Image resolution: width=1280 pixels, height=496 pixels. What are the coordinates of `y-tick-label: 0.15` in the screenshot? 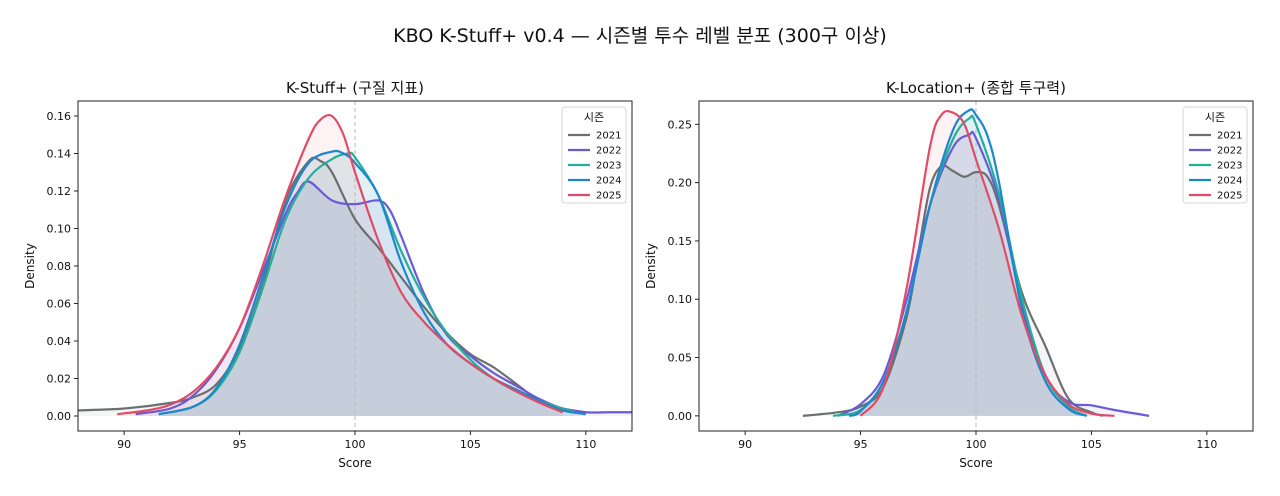 It's located at (680, 241).